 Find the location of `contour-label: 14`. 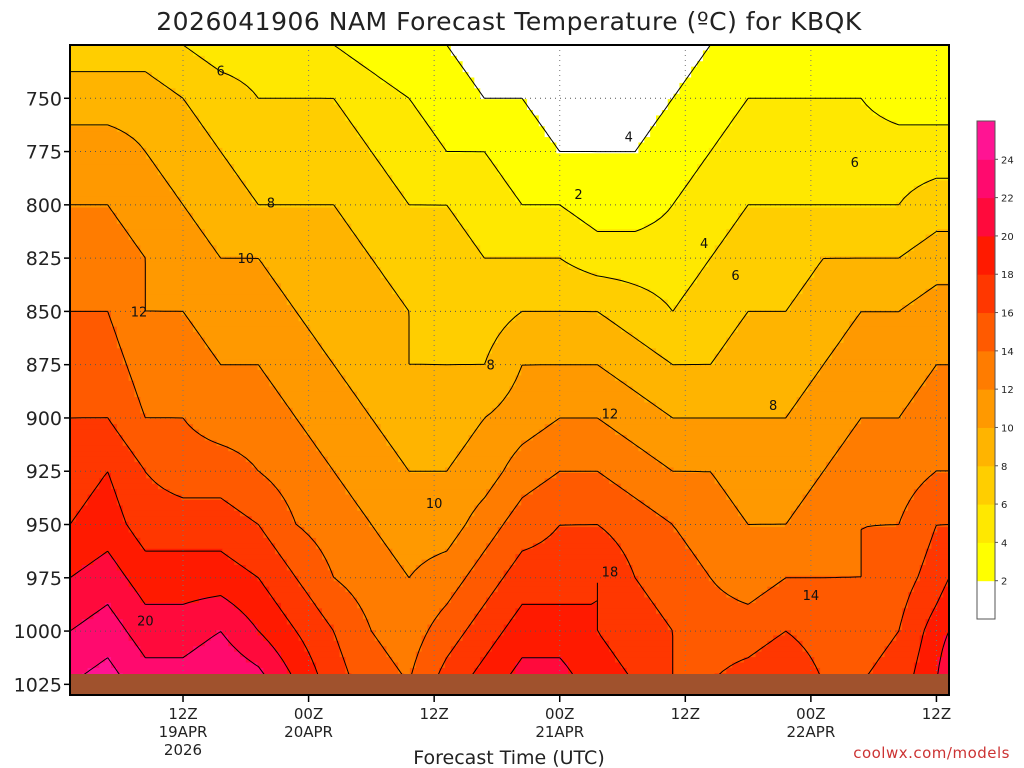

contour-label: 14 is located at coordinates (811, 596).